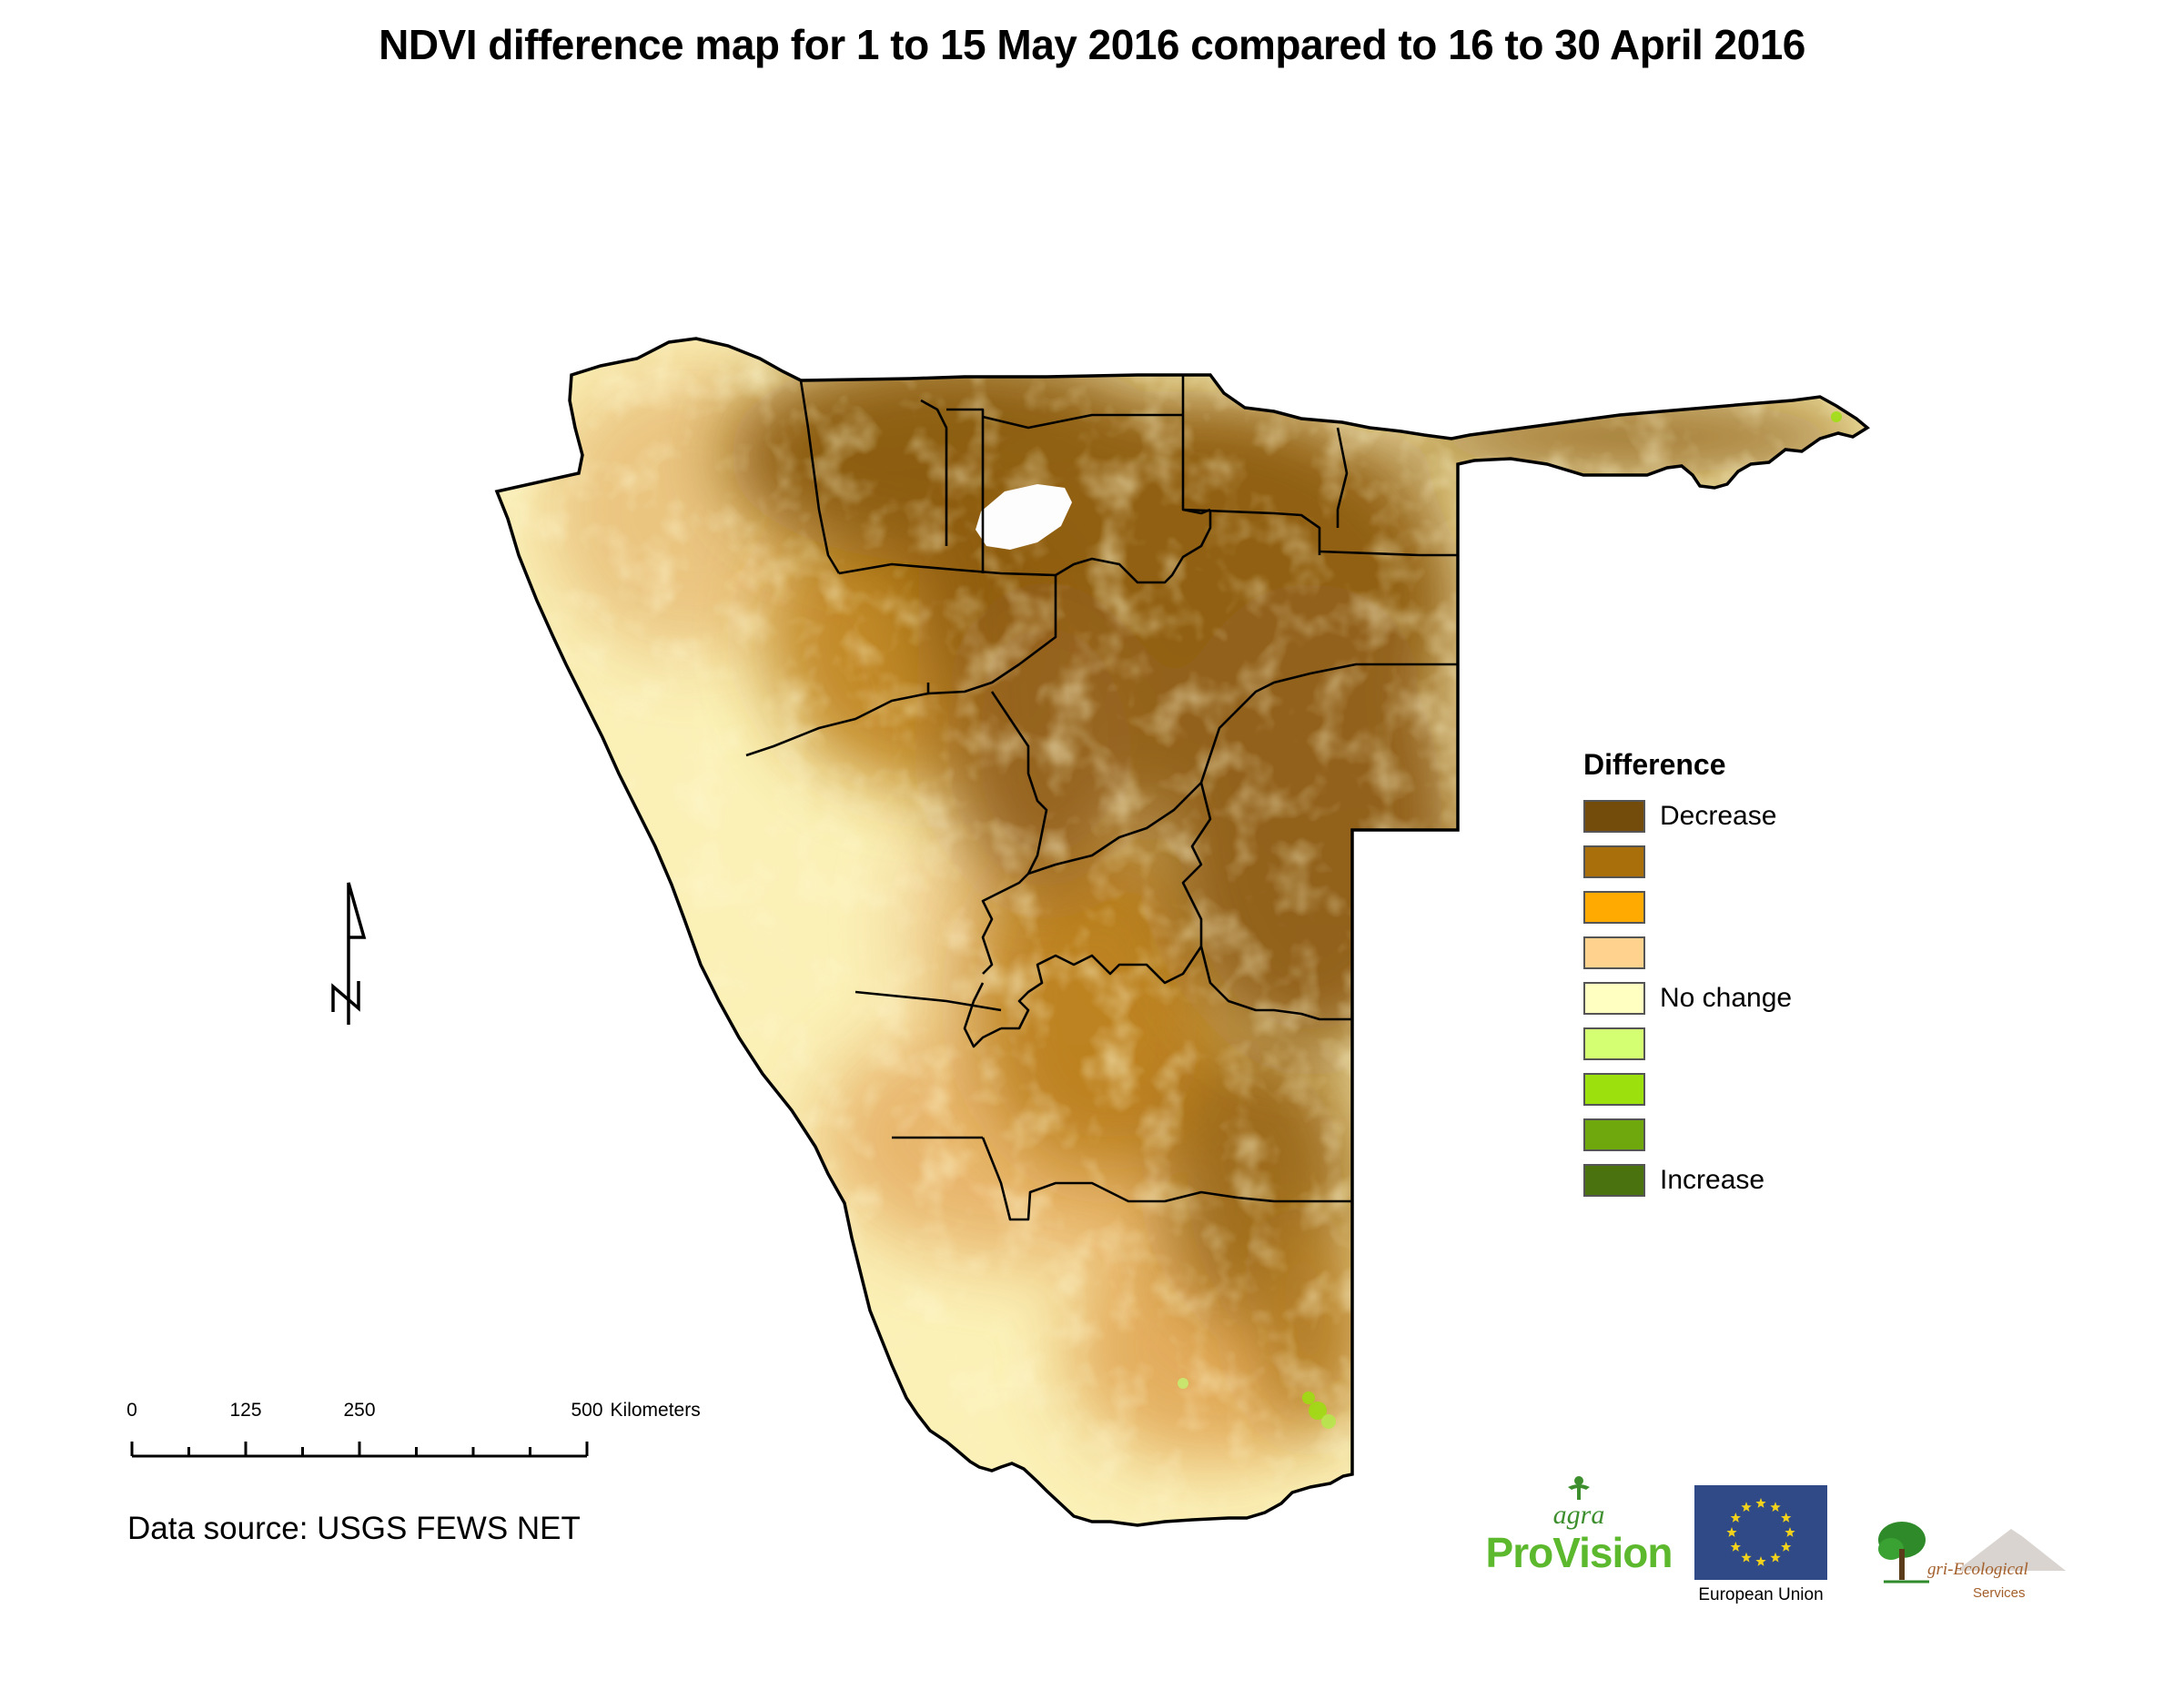 The height and width of the screenshot is (1700, 2184). Describe the element at coordinates (1655, 764) in the screenshot. I see `legend-title: Difference` at that location.